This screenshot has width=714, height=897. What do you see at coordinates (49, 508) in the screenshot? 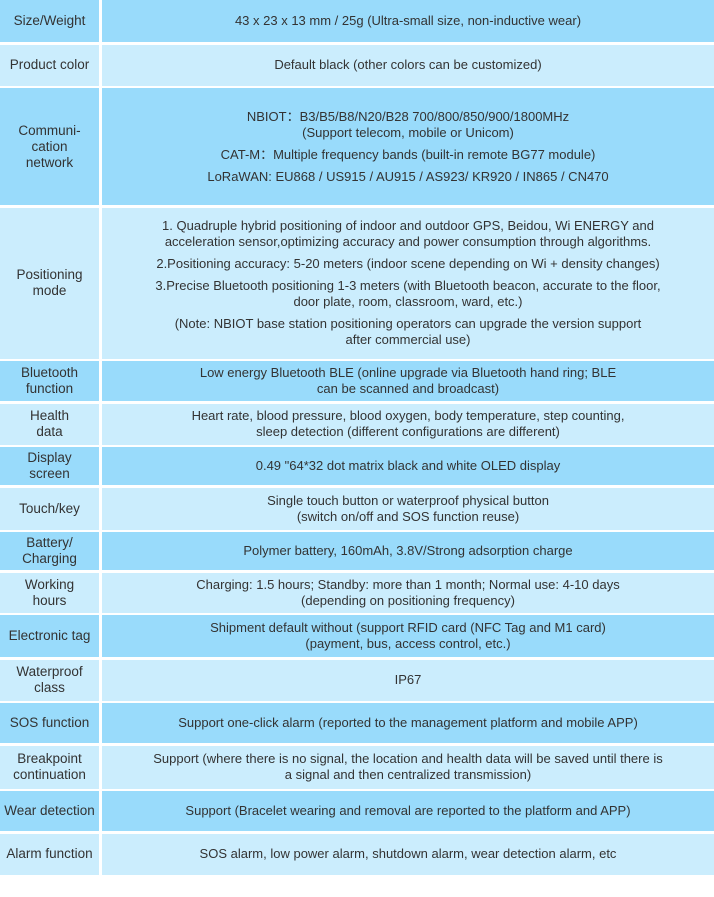
I see `spec-label: Touch/key` at bounding box center [49, 508].